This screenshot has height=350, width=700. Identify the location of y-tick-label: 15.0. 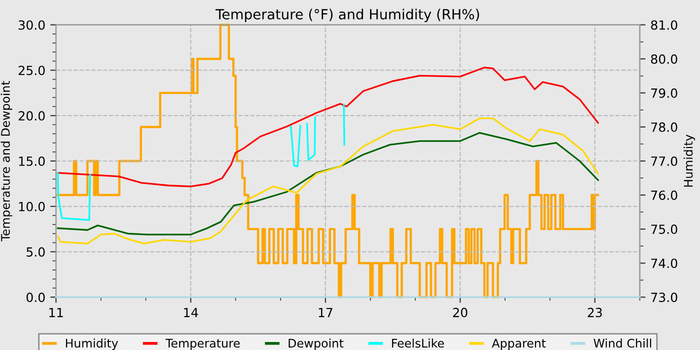
(32, 161).